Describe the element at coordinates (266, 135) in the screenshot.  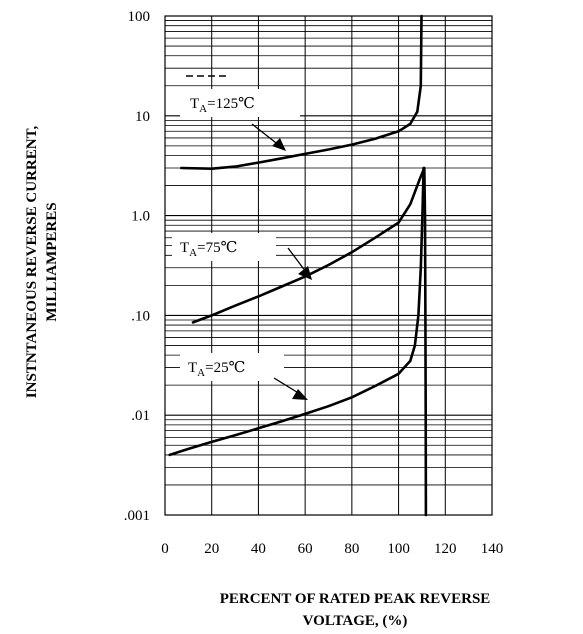
I see `arrow-shaft-125c` at that location.